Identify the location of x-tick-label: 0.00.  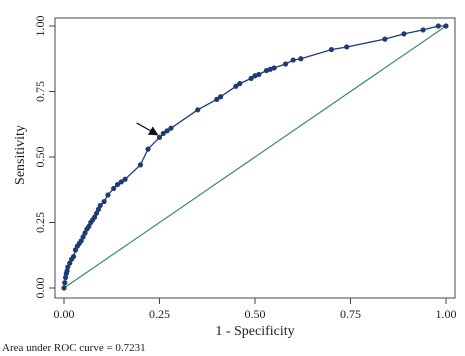
(64, 314).